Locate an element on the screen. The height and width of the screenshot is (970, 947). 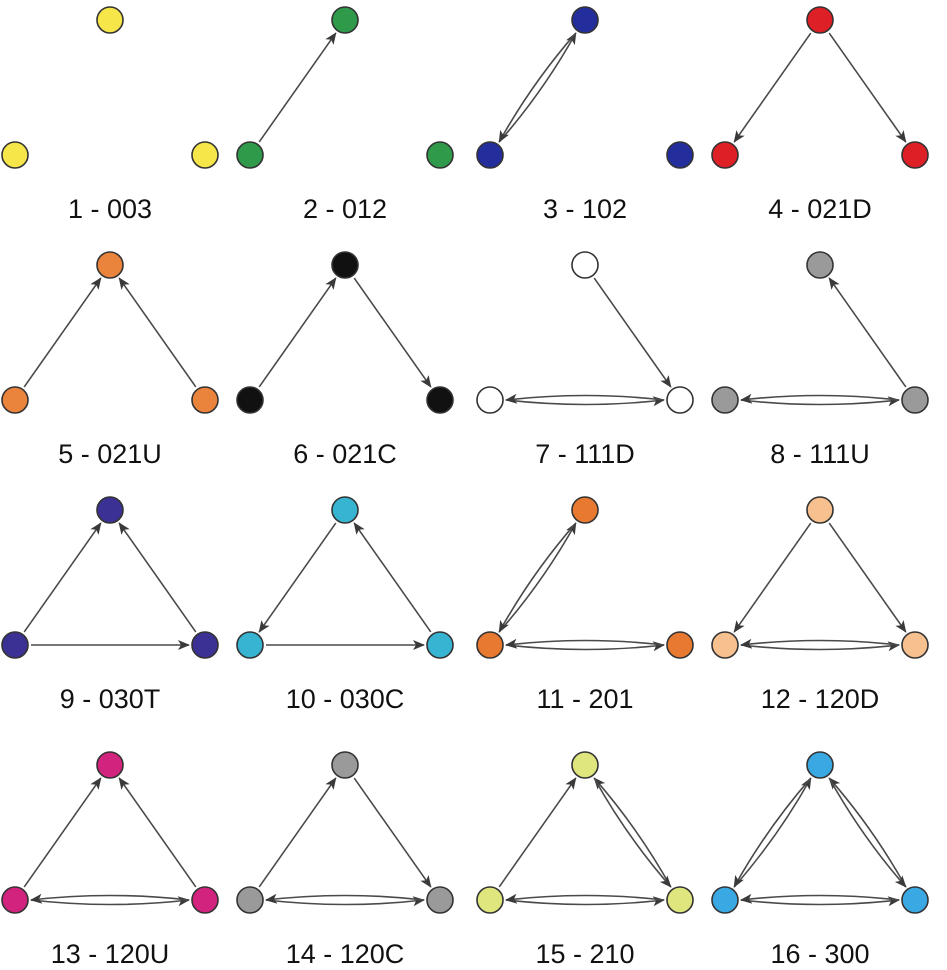
triad-panel-102: 3 - 102 is located at coordinates (585, 115).